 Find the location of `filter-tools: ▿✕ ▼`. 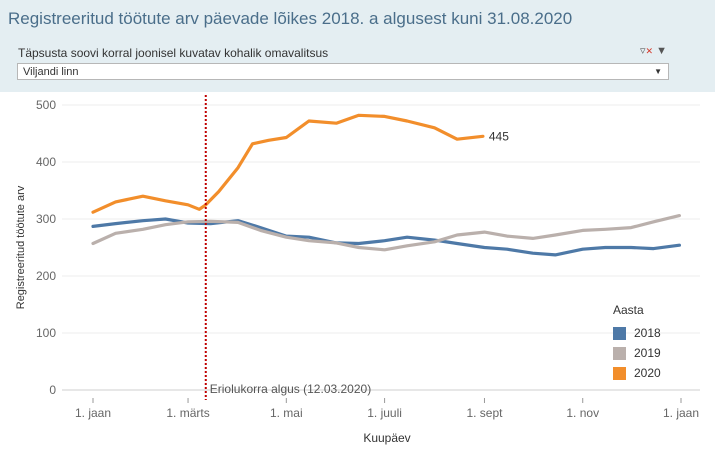

filter-tools: ▿✕ ▼ is located at coordinates (653, 50).